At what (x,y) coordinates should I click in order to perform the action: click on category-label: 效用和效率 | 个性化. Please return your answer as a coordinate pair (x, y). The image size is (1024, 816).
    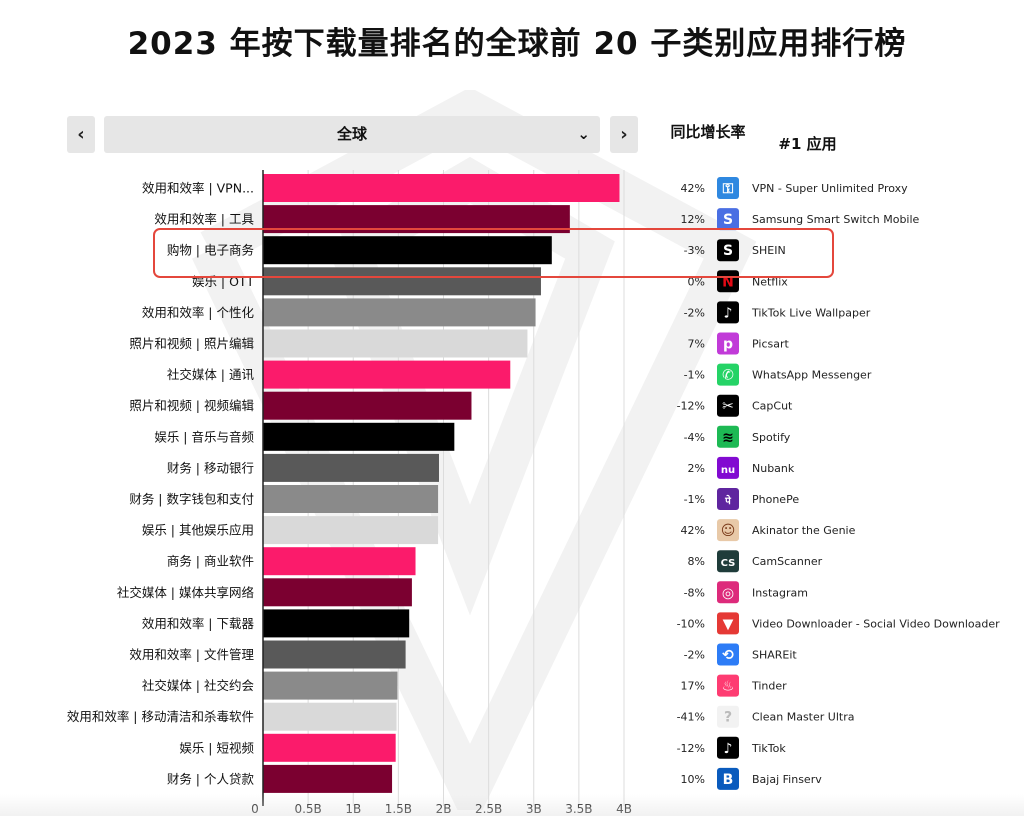
    Looking at the image, I should click on (198, 312).